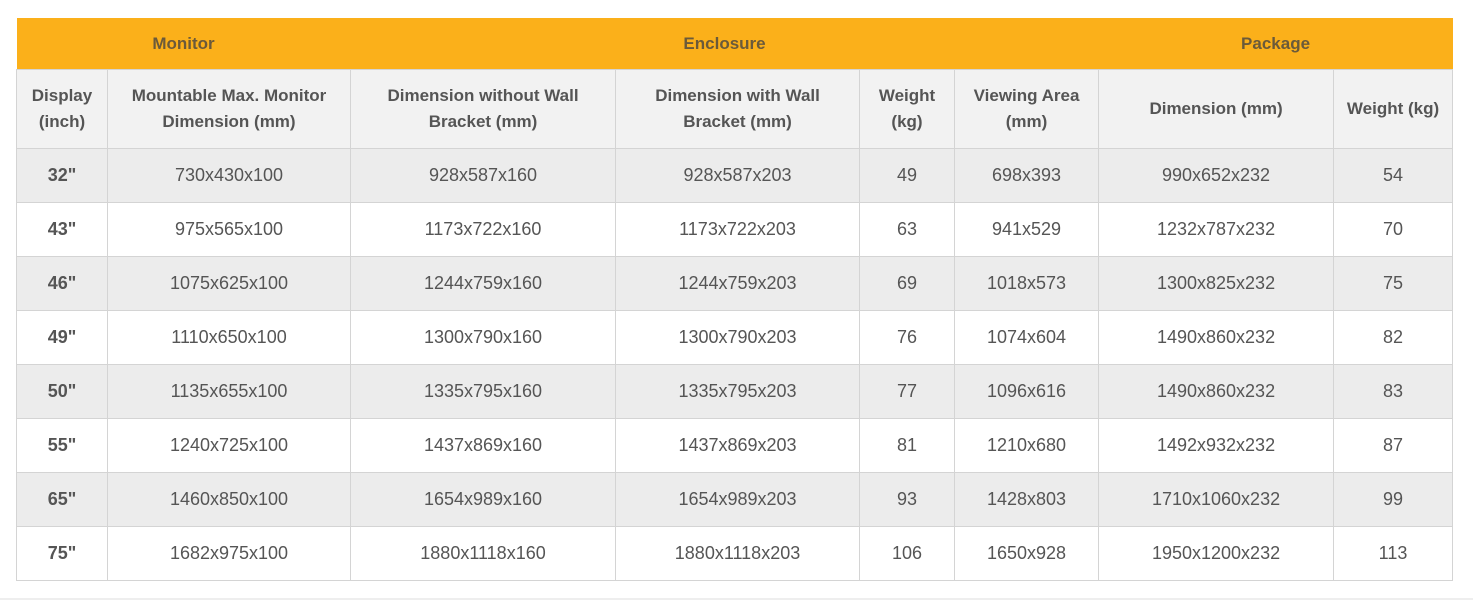  I want to click on table-cell: 55", so click(62, 445).